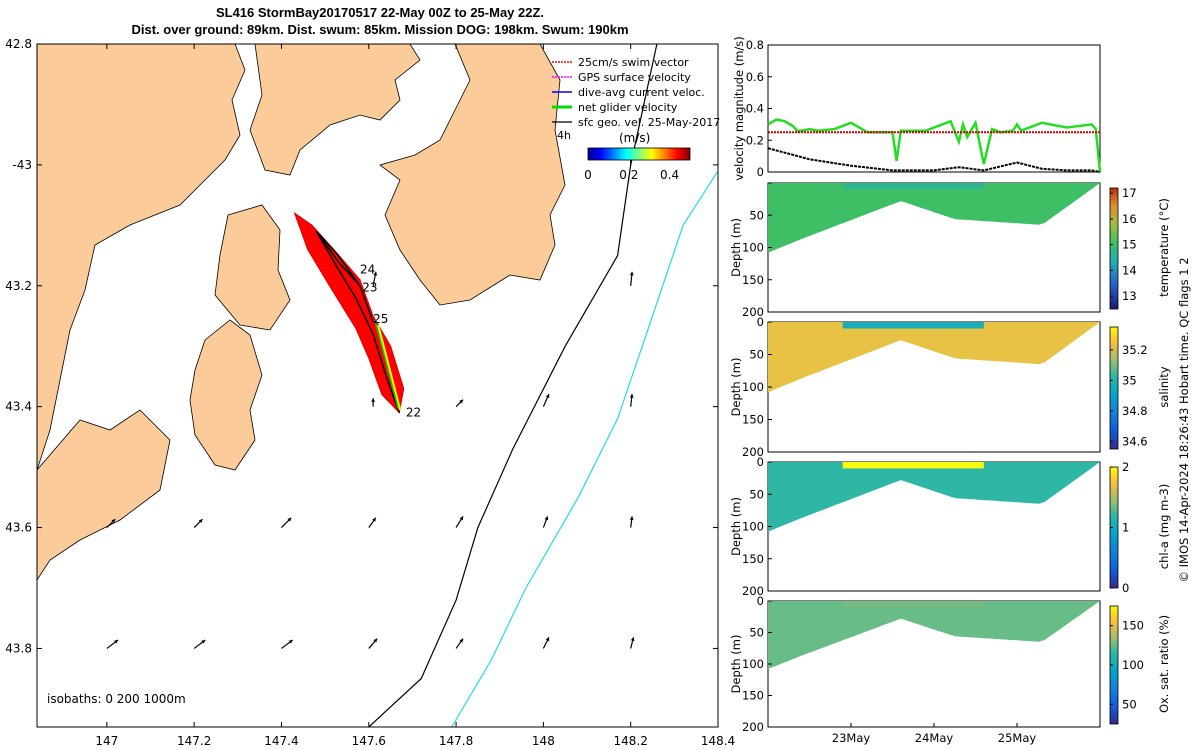 This screenshot has width=1200, height=750. I want to click on land-peninsula-mid, so click(252, 267).